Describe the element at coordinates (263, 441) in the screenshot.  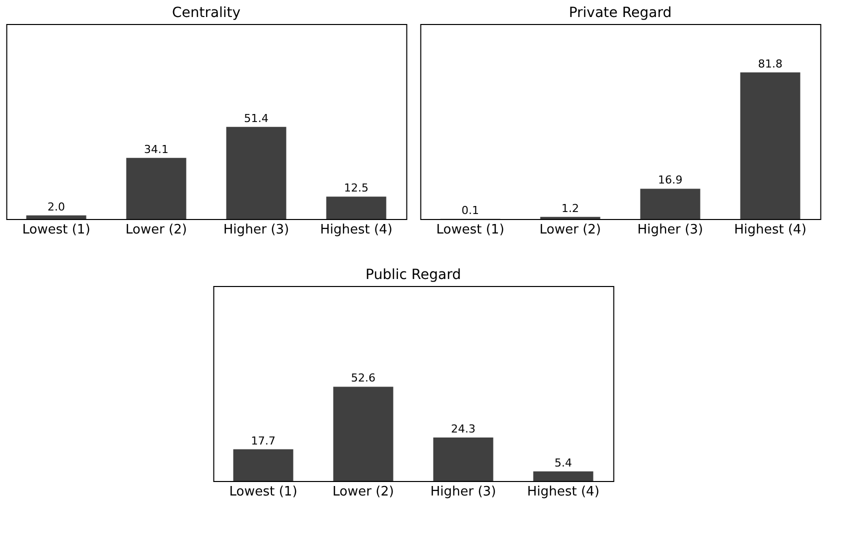
I see `data-label: 17.7` at that location.